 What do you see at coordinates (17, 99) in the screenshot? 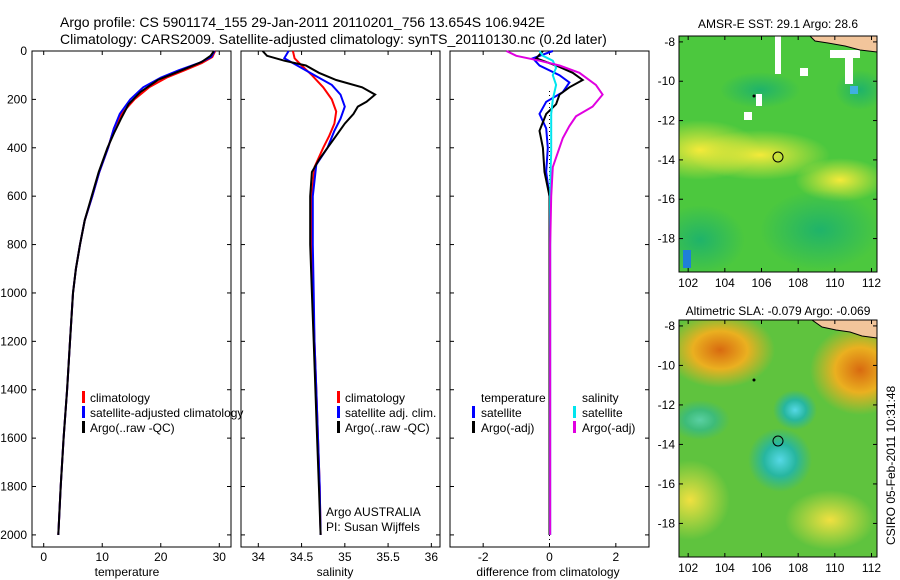
I see `depth-tick-label: 200` at bounding box center [17, 99].